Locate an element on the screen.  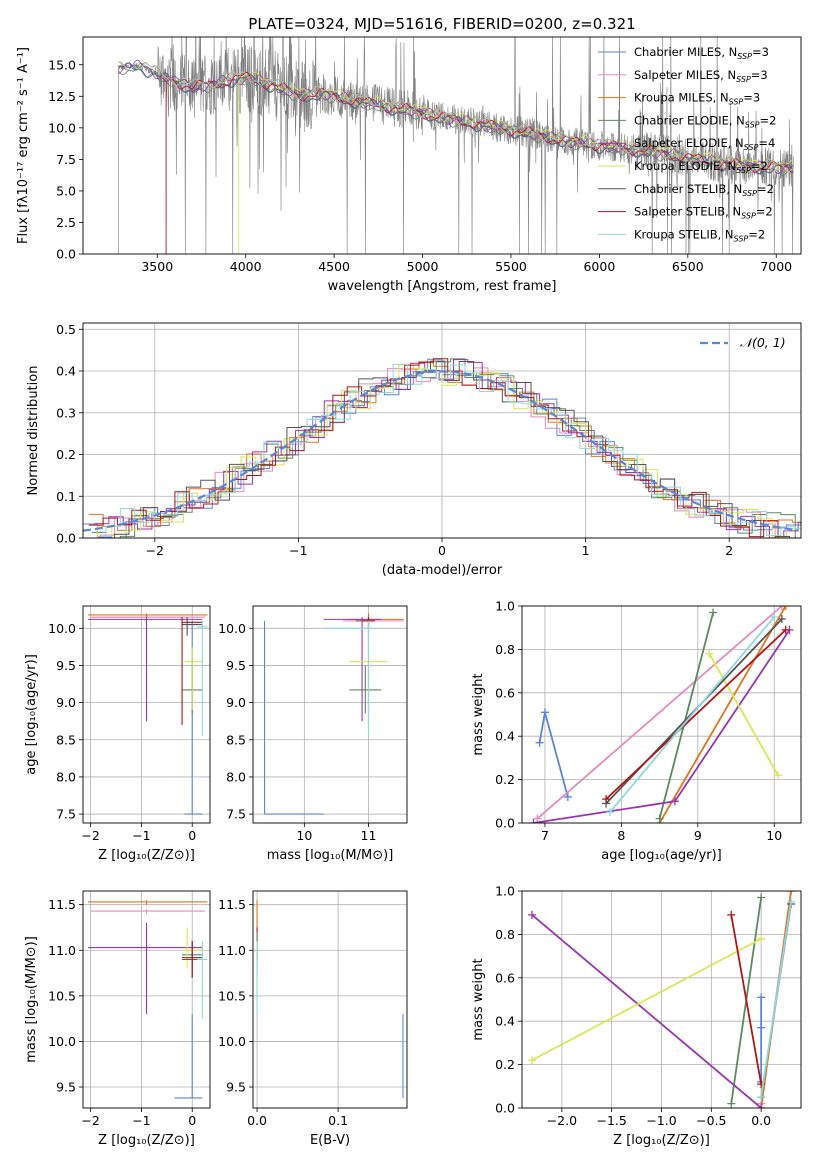
legend-entry: Chabrier MILES, NSSP=3 is located at coordinates (701, 53).